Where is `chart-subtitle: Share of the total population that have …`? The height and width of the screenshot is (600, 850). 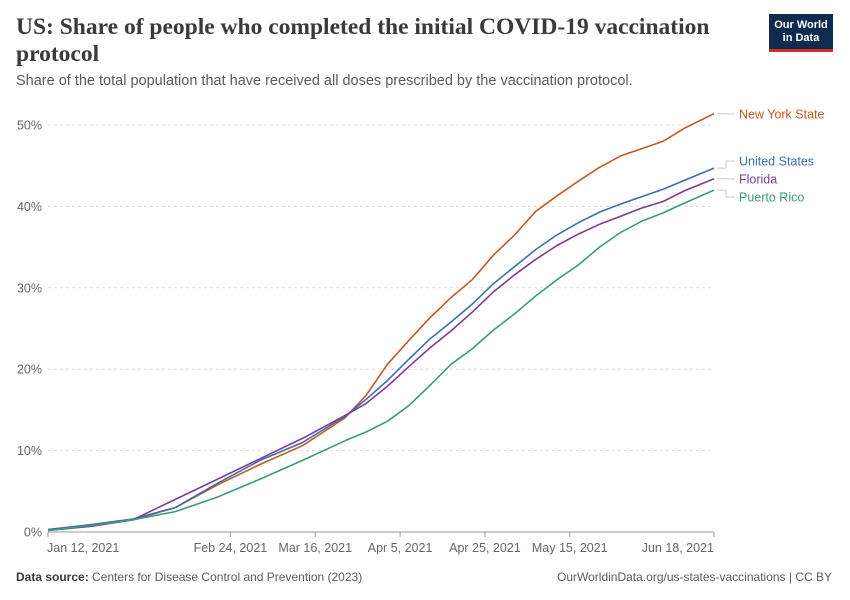 chart-subtitle: Share of the total population that have … is located at coordinates (324, 81).